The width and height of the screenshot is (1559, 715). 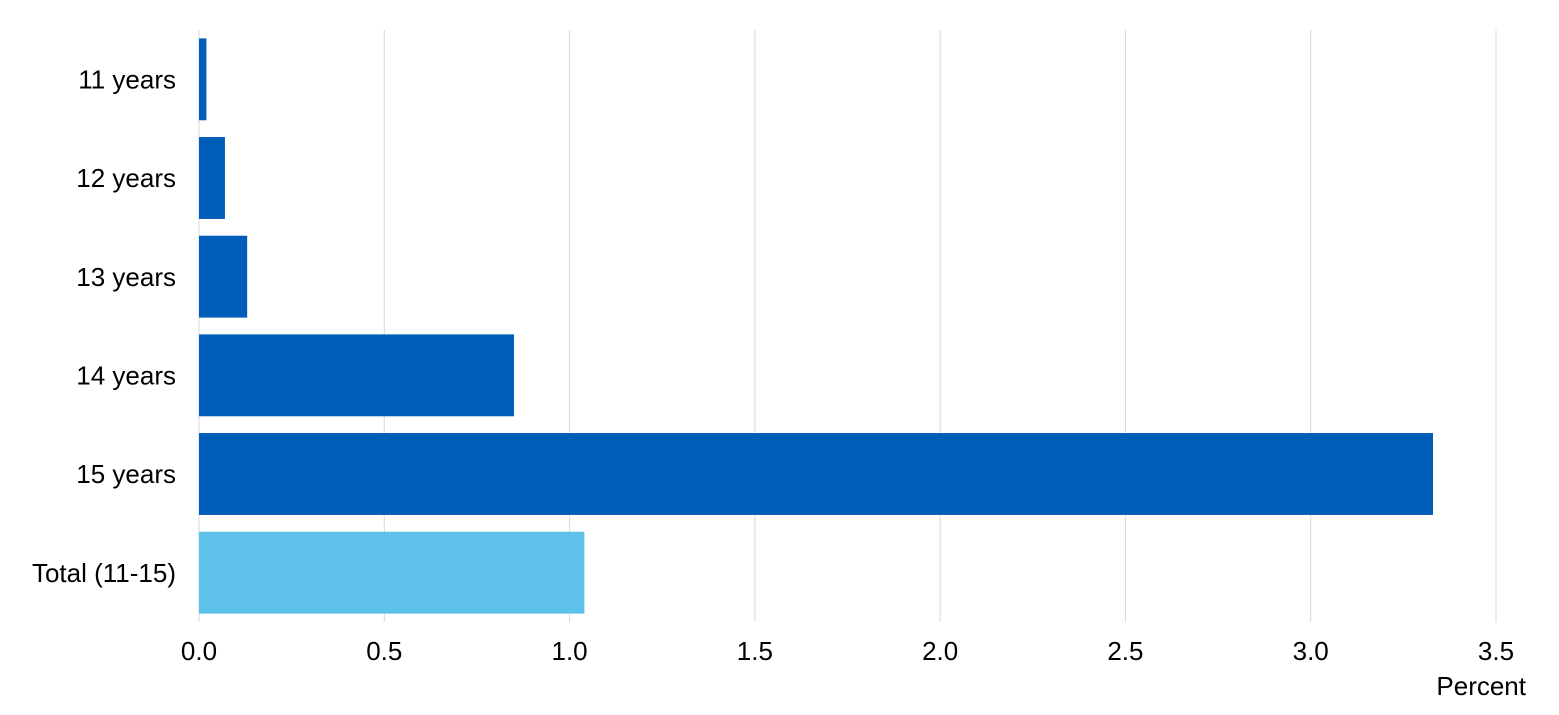 I want to click on category-label: 12 years, so click(x=126, y=178).